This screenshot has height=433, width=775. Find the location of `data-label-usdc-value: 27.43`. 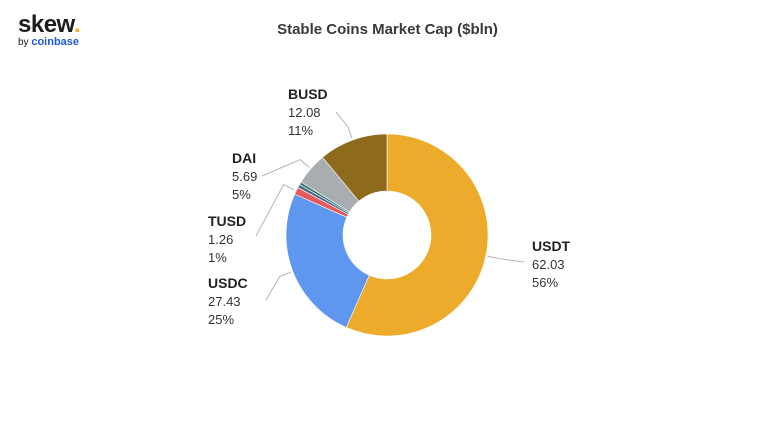

data-label-usdc-value: 27.43 is located at coordinates (224, 301).